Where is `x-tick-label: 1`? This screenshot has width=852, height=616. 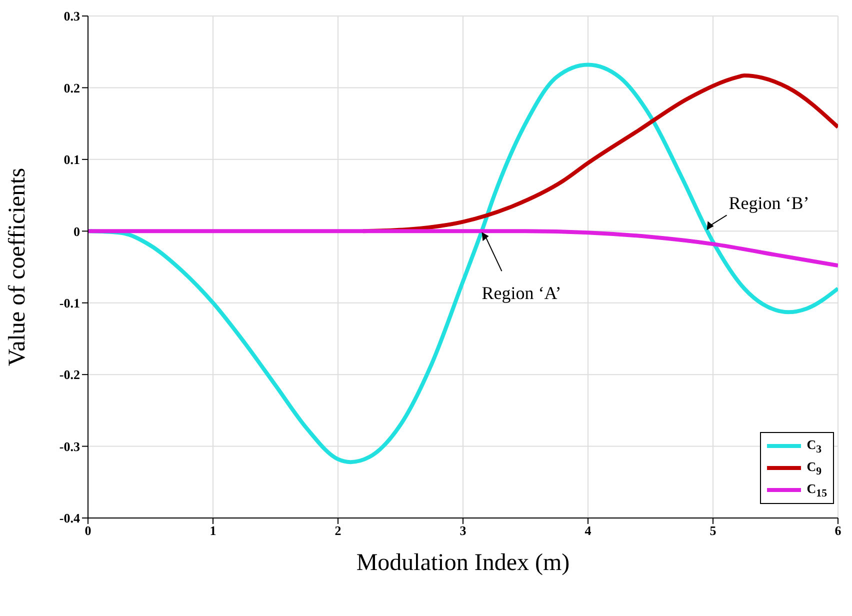 x-tick-label: 1 is located at coordinates (213, 530).